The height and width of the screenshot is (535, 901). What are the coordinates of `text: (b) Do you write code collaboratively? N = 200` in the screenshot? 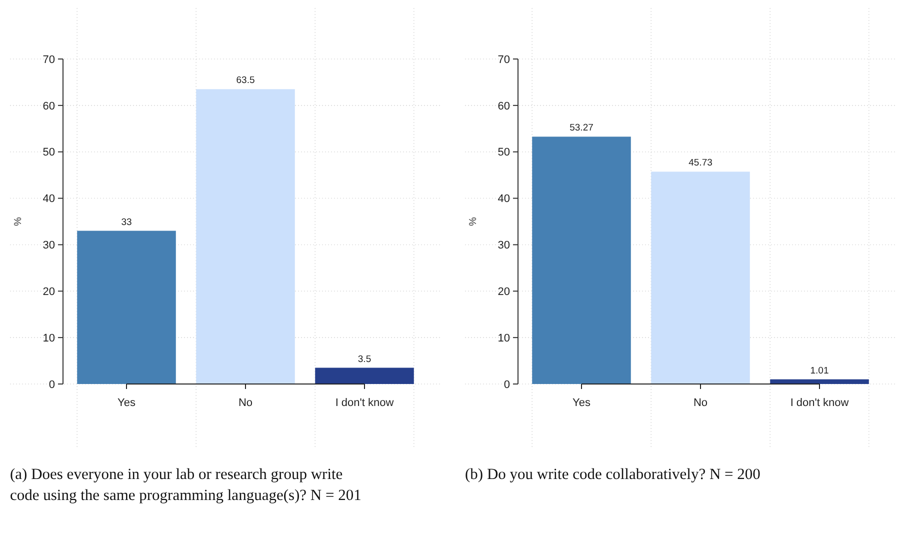 It's located at (613, 474).